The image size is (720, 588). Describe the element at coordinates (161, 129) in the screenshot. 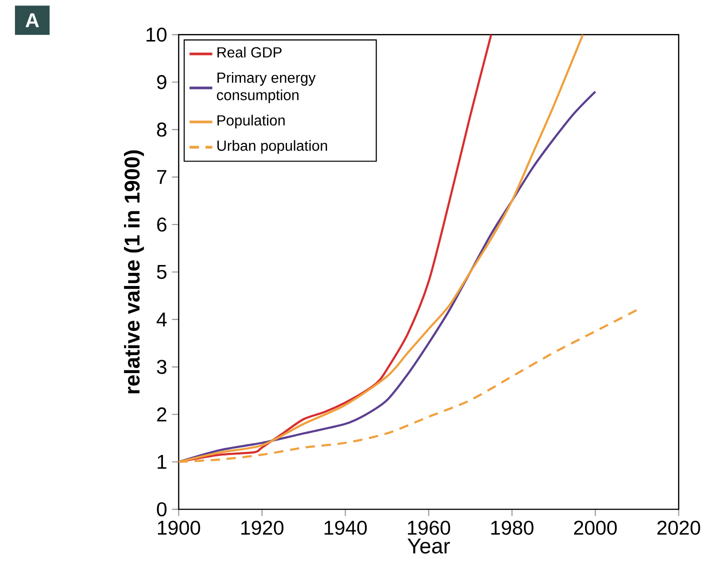

I see `y-tick-label: 8` at that location.